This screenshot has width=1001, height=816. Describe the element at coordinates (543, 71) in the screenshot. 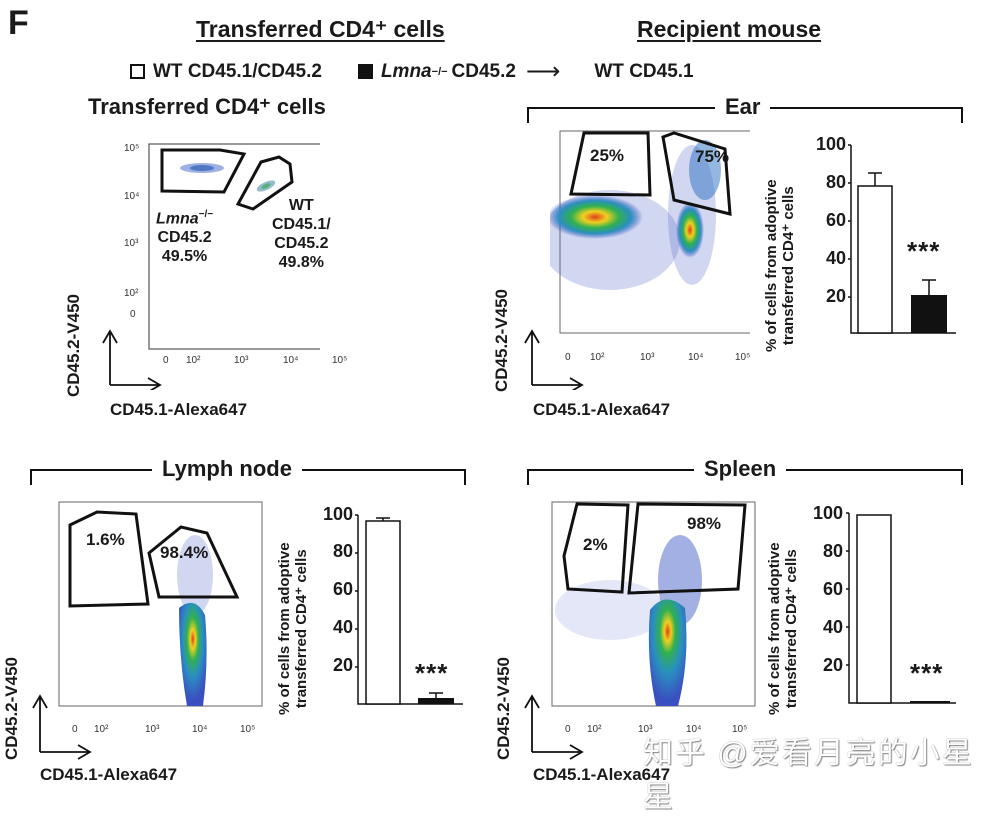

I see `arrow-right-icon: ⟶` at that location.